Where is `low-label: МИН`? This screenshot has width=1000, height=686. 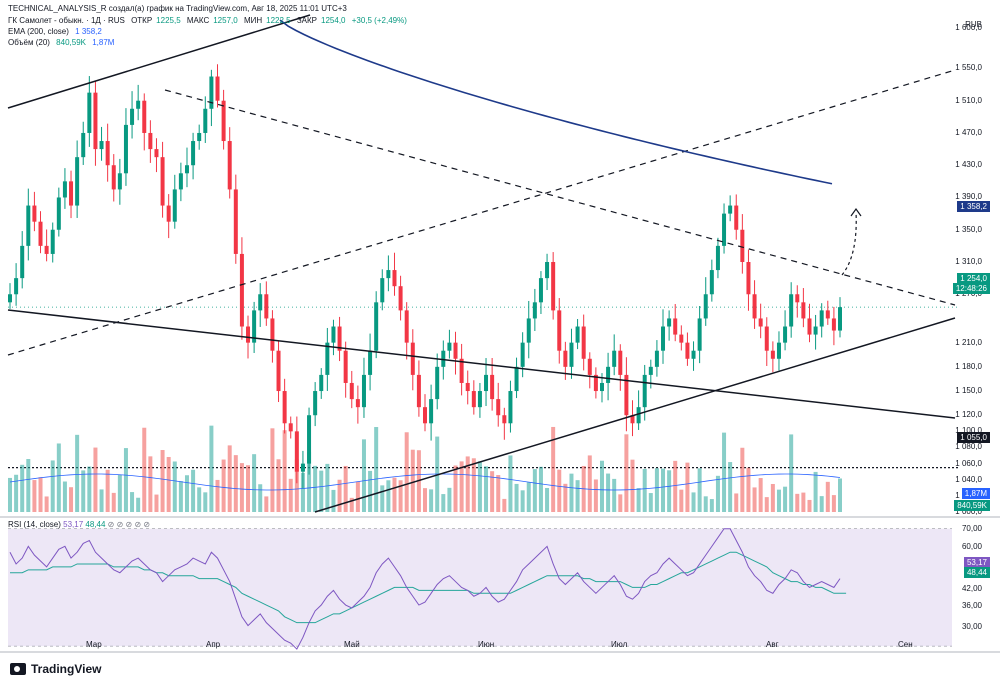 low-label: МИН is located at coordinates (253, 20).